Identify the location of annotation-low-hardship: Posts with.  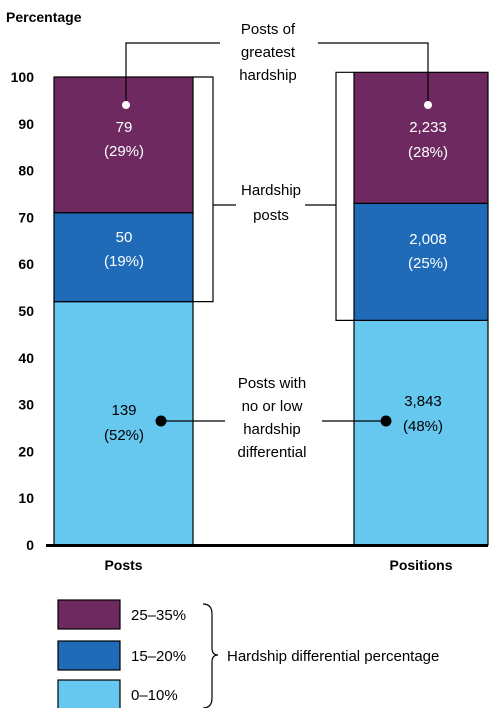
(272, 383).